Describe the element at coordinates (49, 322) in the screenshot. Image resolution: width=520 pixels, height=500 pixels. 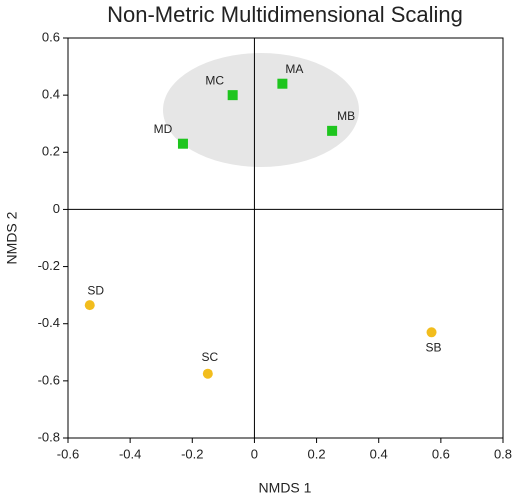
I see `y-tick-label: -0.4` at that location.